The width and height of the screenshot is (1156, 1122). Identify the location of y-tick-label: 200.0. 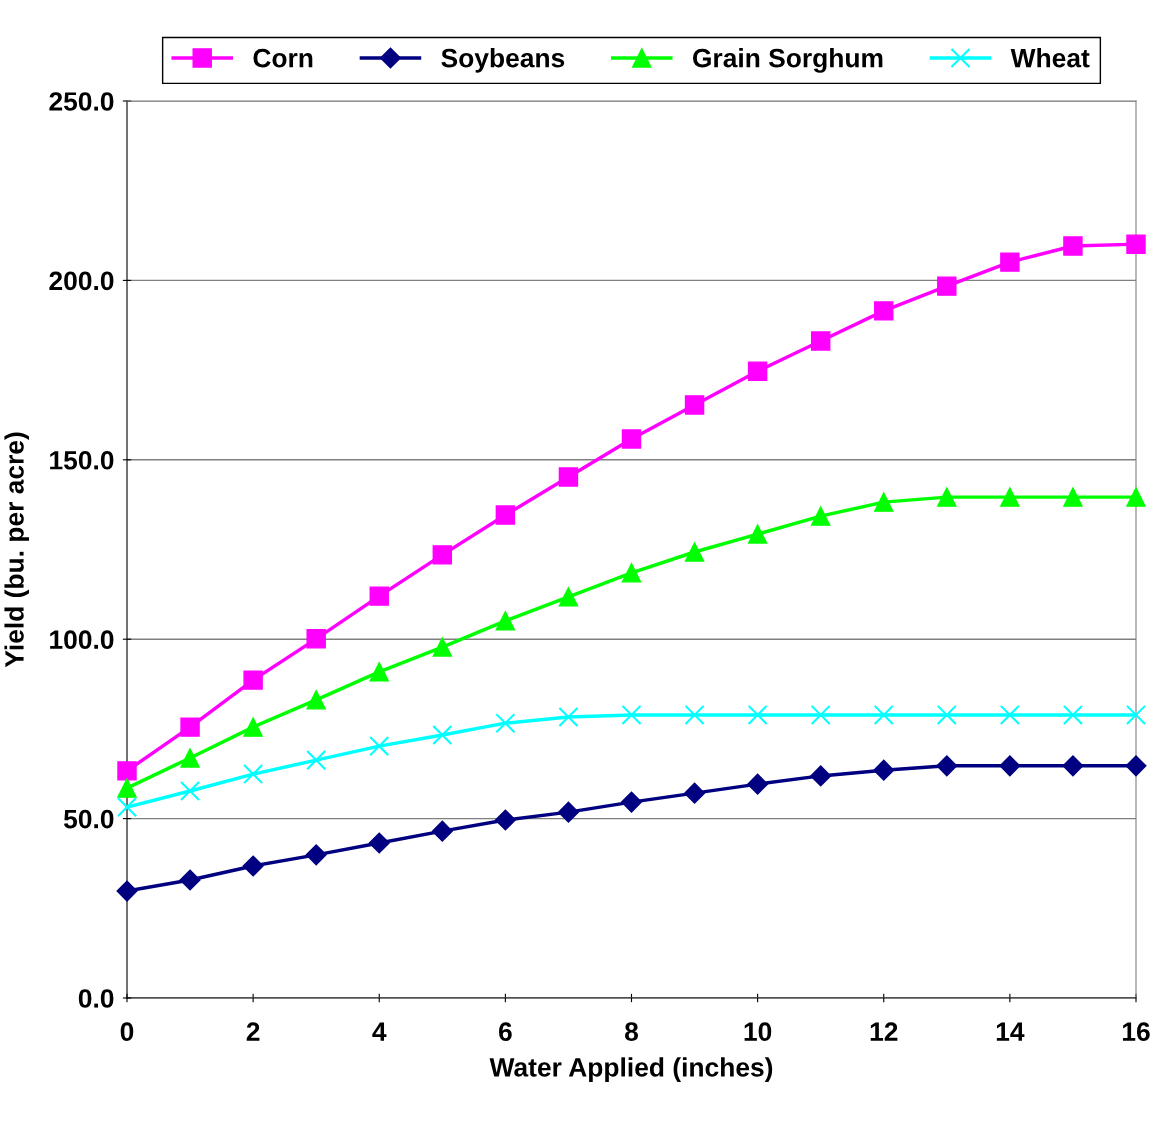
(81, 281).